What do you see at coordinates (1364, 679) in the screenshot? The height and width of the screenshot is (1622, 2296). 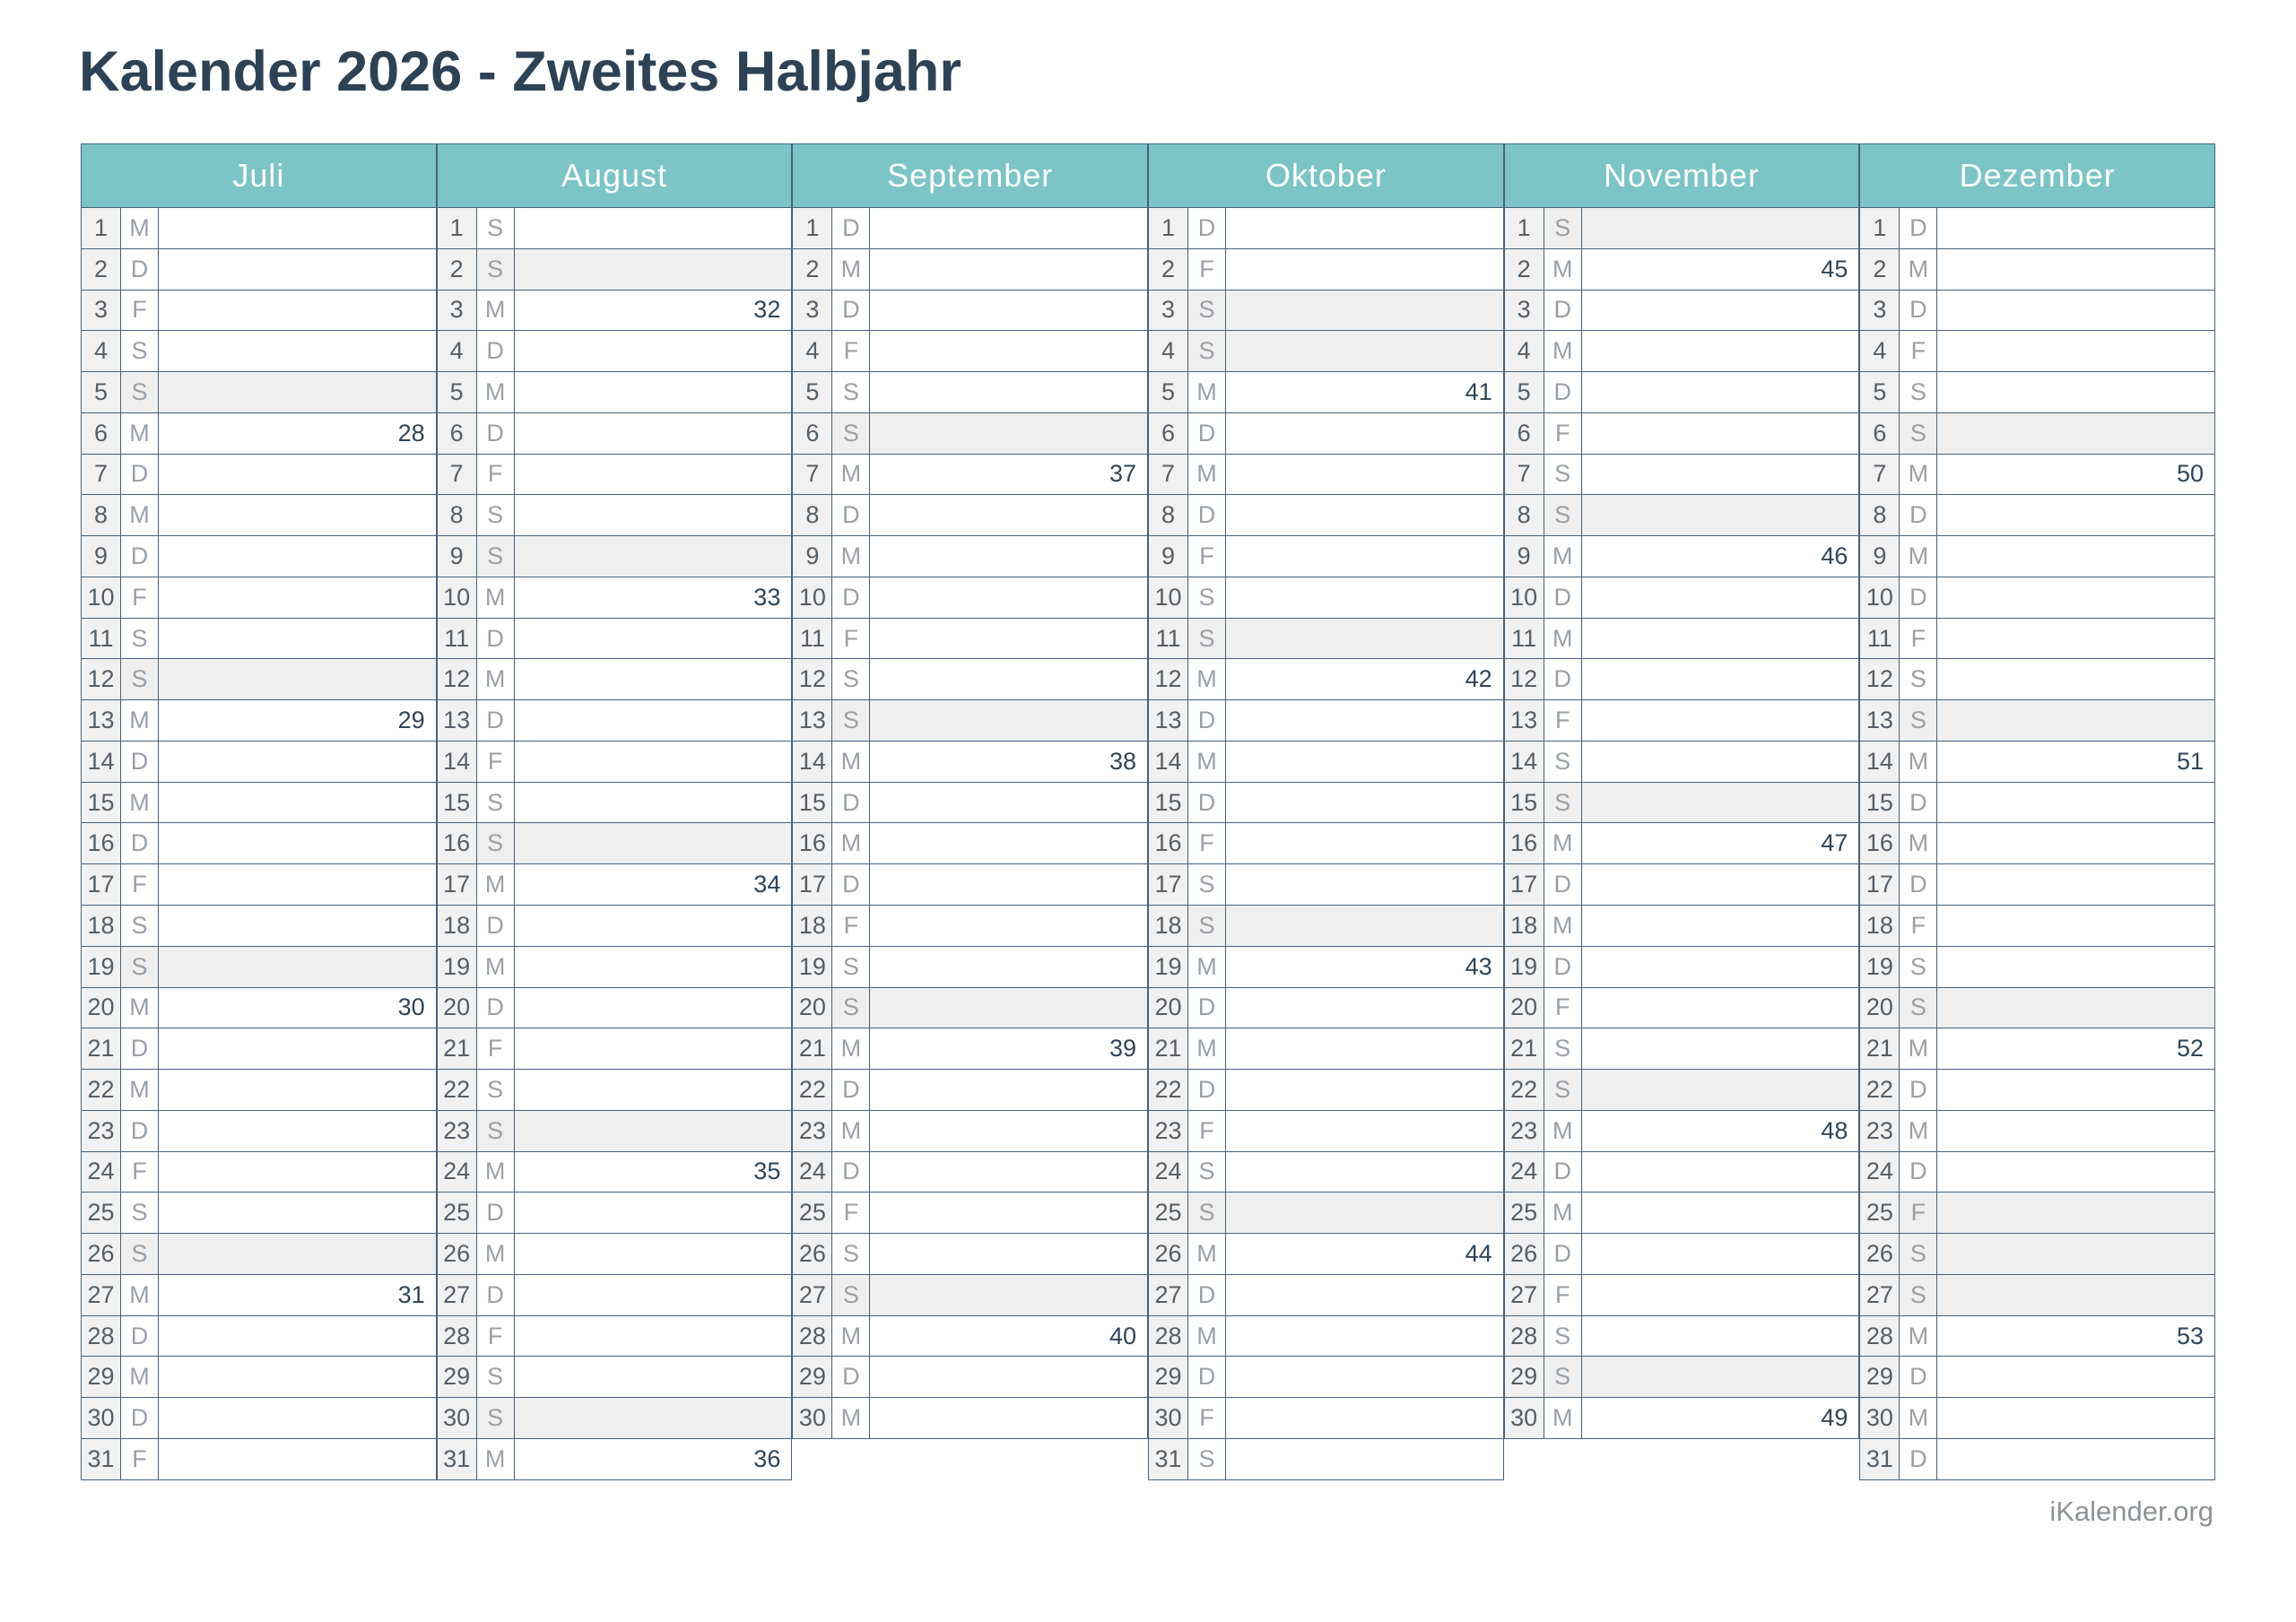 I see `notes-cell: 42` at bounding box center [1364, 679].